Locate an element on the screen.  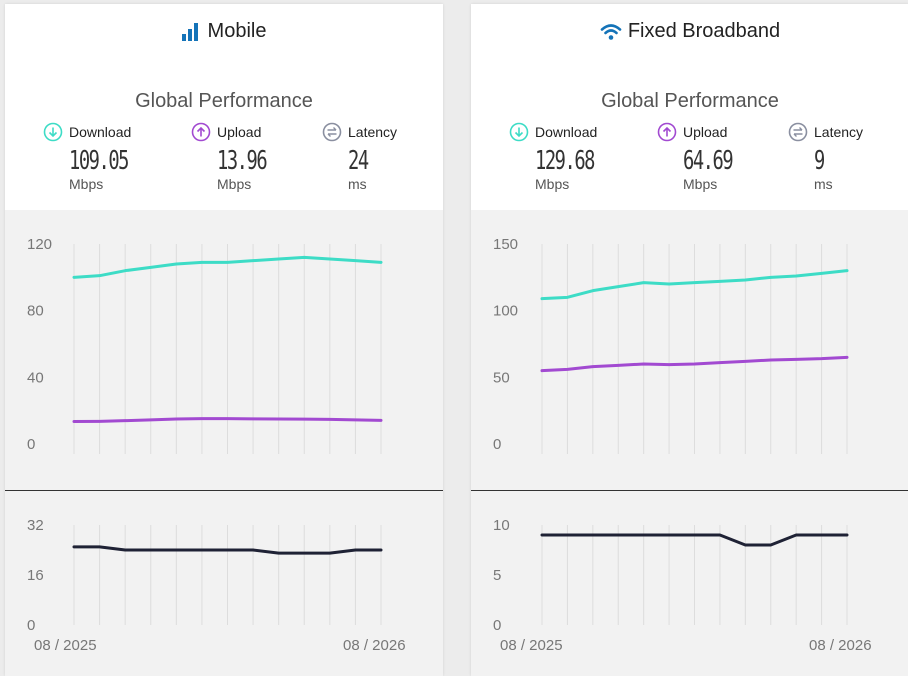
latency-y-axis-tick-label: 10 is located at coordinates (501, 525).